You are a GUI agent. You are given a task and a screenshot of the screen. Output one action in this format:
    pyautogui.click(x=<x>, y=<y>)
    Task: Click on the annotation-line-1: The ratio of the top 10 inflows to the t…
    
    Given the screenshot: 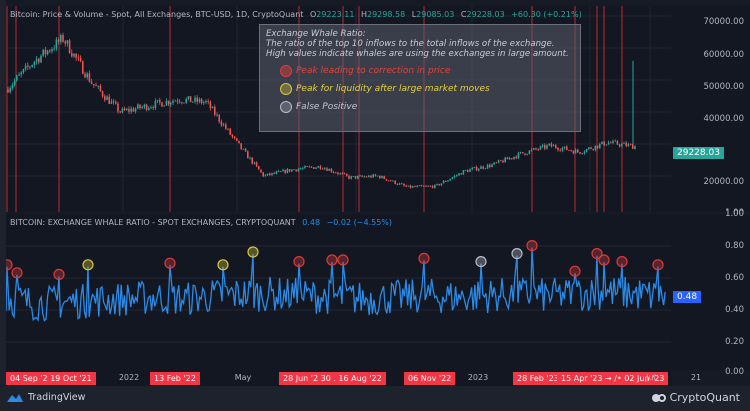 What is the action you would take?
    pyautogui.click(x=410, y=44)
    